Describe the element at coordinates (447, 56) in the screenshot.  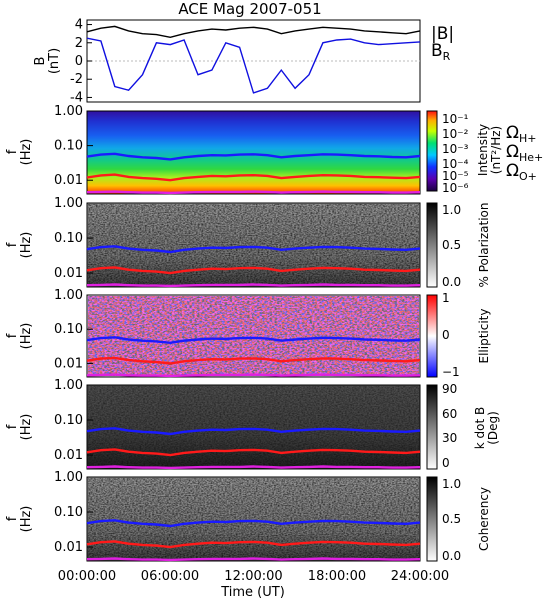
I see `legend-br-sub: R` at that location.